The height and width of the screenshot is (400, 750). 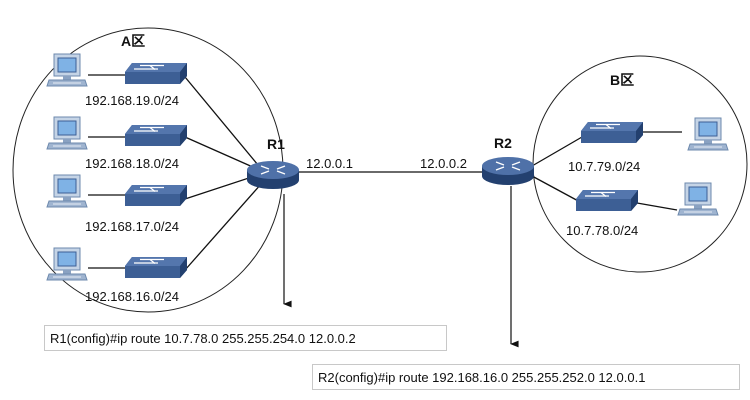 What do you see at coordinates (132, 226) in the screenshot?
I see `subnet-label: 192.168.17.0/24` at bounding box center [132, 226].